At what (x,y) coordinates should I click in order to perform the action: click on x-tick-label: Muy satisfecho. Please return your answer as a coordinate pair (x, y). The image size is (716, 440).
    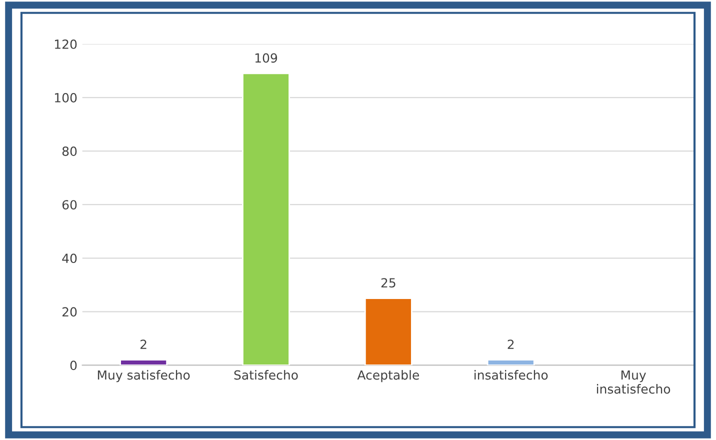
    Looking at the image, I should click on (144, 376).